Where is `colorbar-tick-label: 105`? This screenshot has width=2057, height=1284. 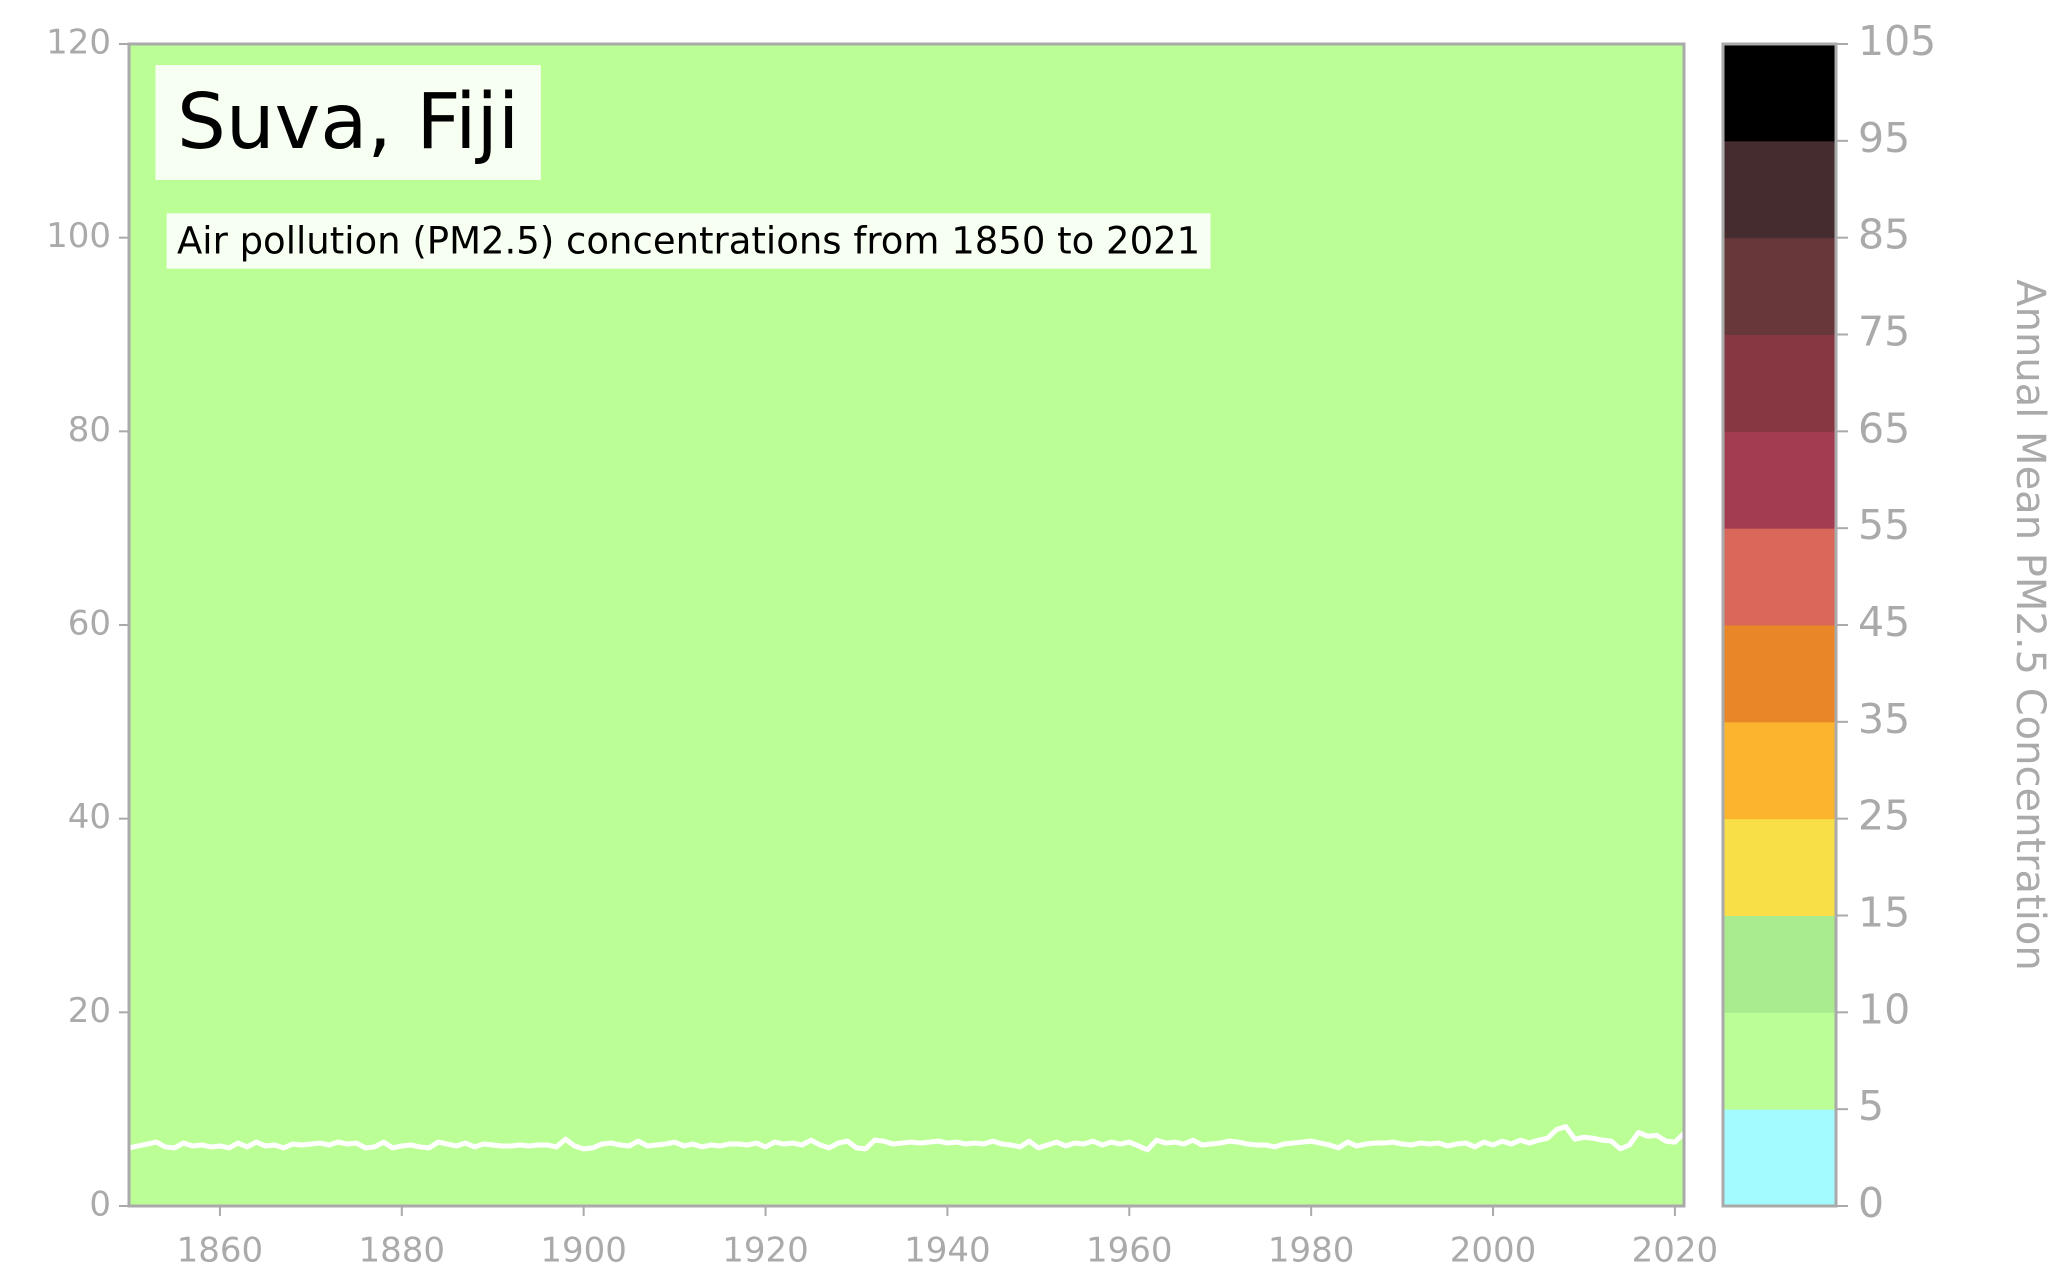 colorbar-tick-label: 105 is located at coordinates (1897, 41).